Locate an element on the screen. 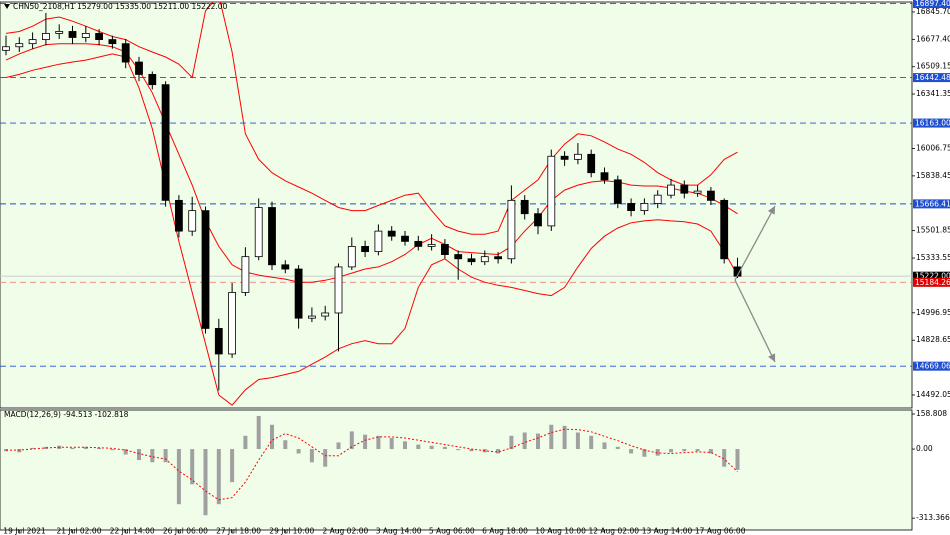 This screenshot has height=535, width=950. level-label: 14669.06 is located at coordinates (932, 366).